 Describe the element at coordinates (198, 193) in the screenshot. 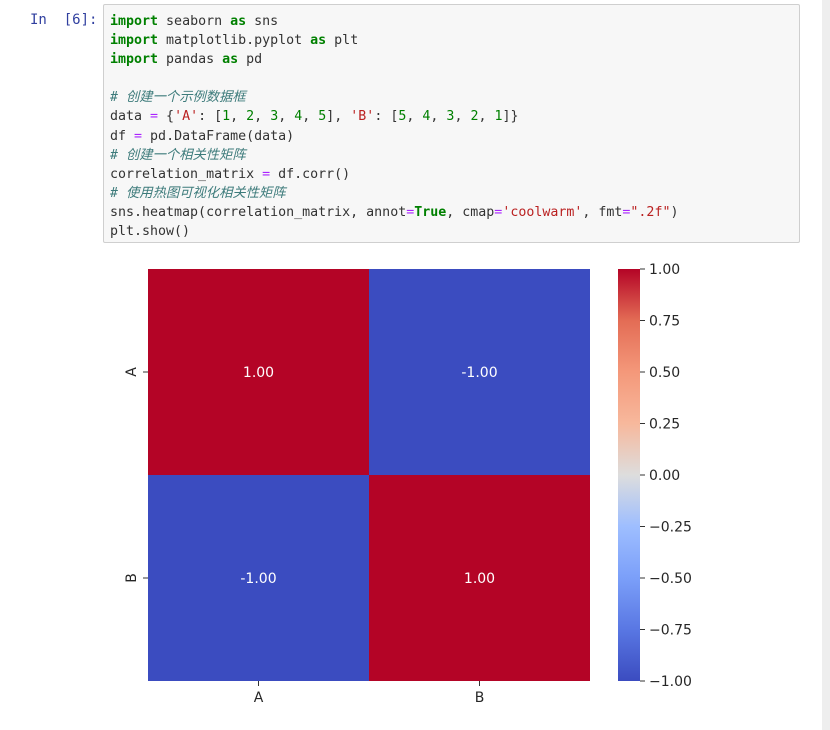

I see `code-comment: # 使用热图可视化相关性矩阵` at that location.